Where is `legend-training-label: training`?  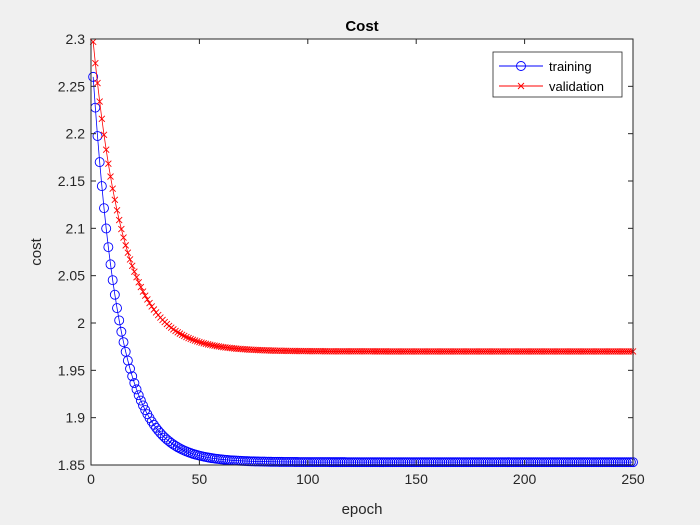 legend-training-label: training is located at coordinates (570, 66).